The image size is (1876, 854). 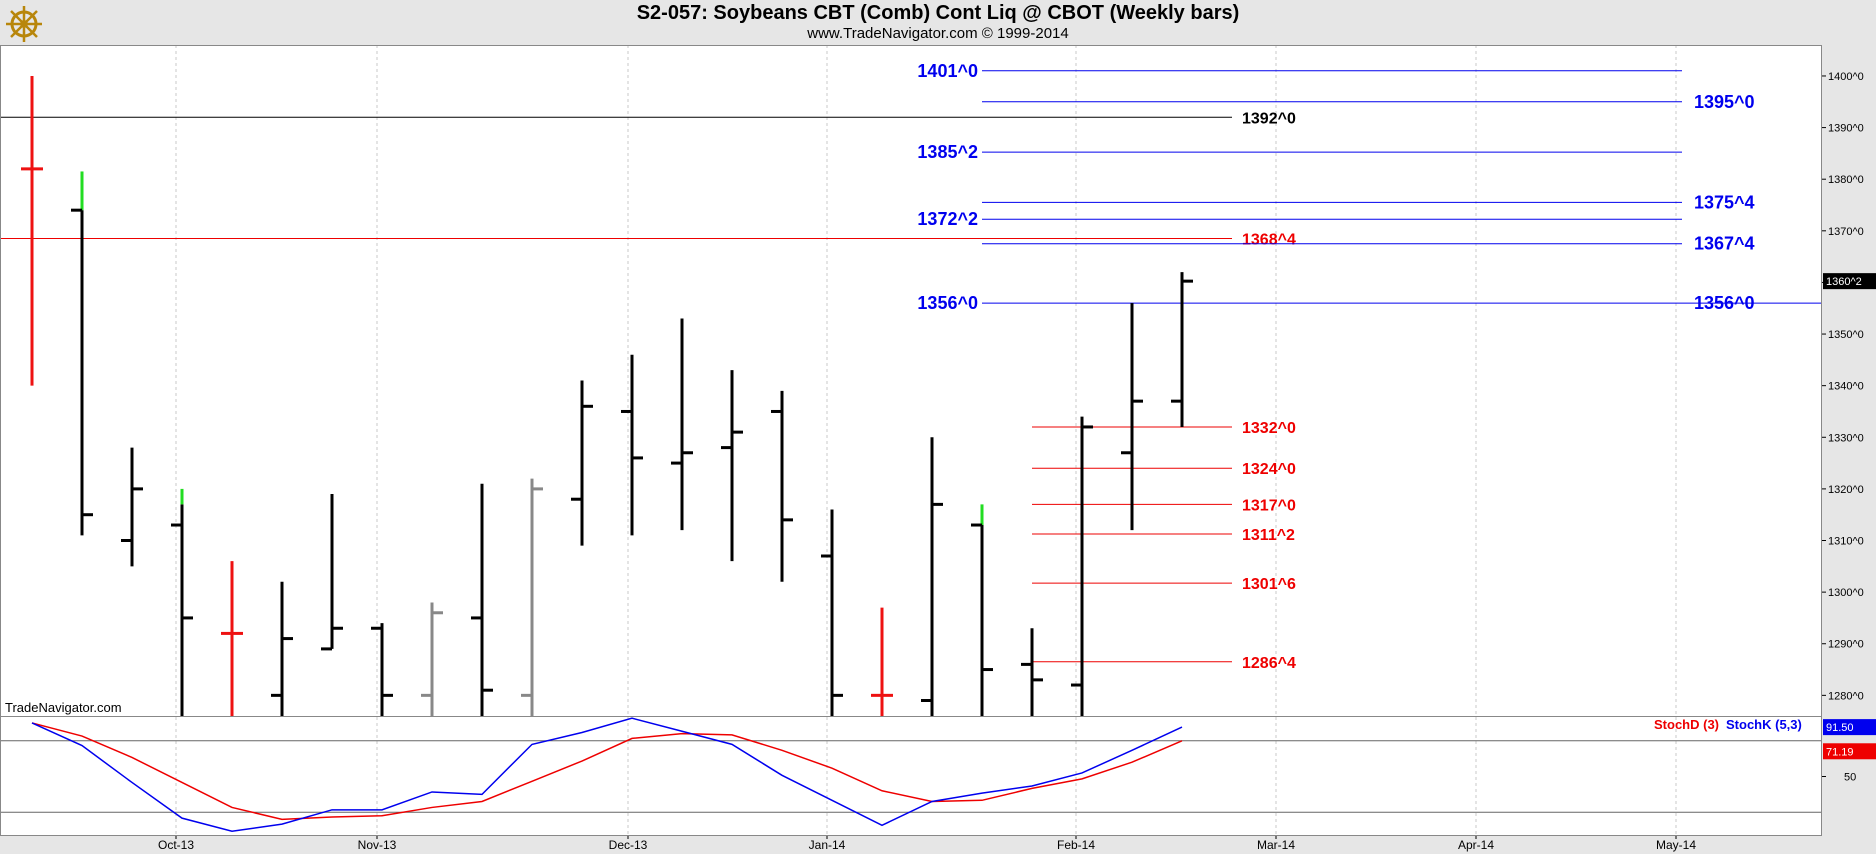 I want to click on x-tick-label: Oct-13, so click(x=176, y=845).